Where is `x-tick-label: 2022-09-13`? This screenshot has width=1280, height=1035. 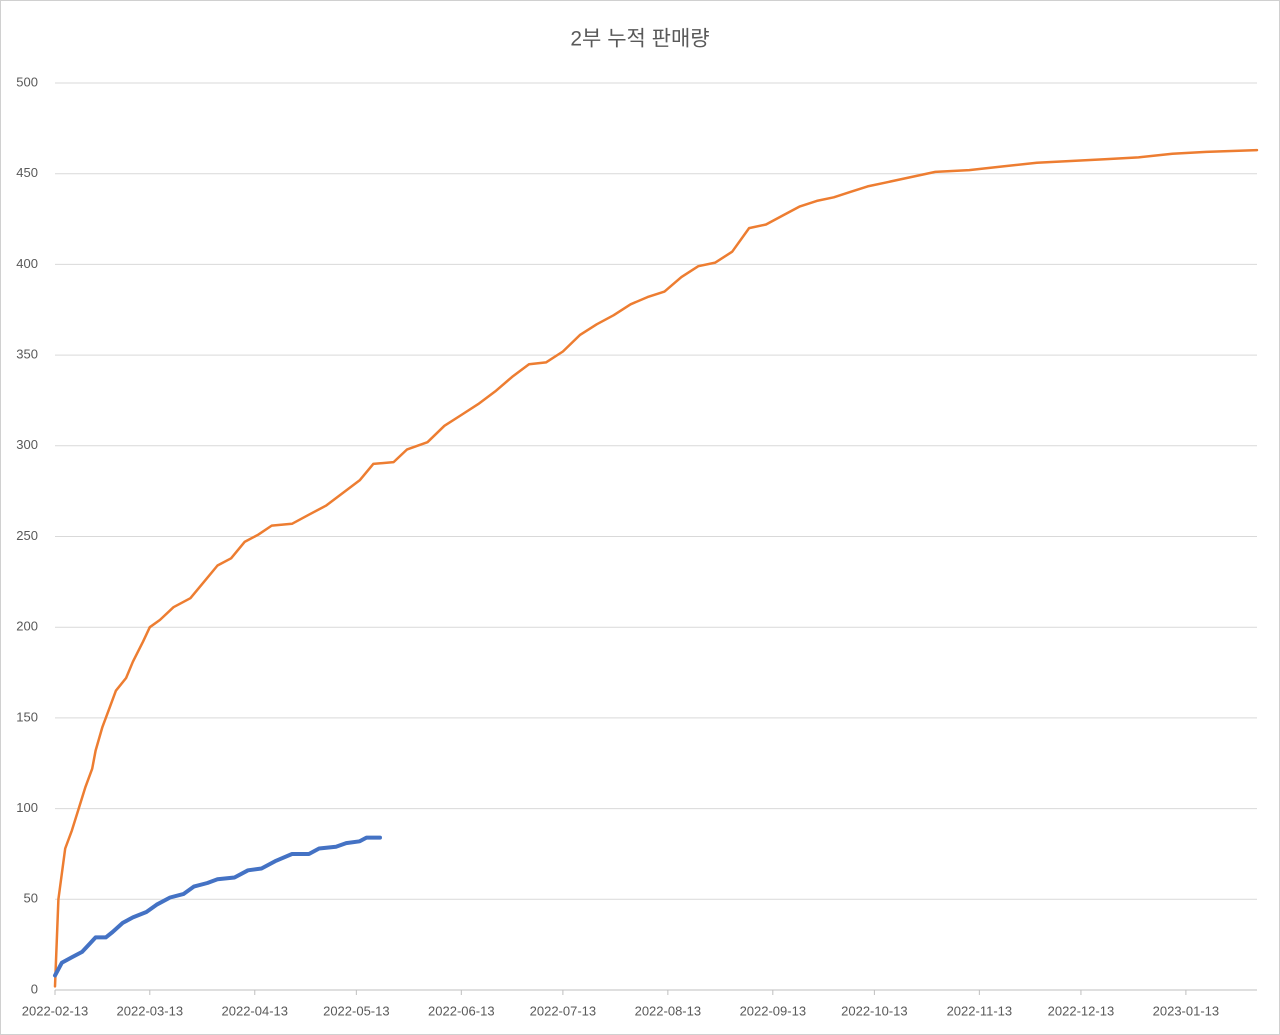 x-tick-label: 2022-09-13 is located at coordinates (773, 1010).